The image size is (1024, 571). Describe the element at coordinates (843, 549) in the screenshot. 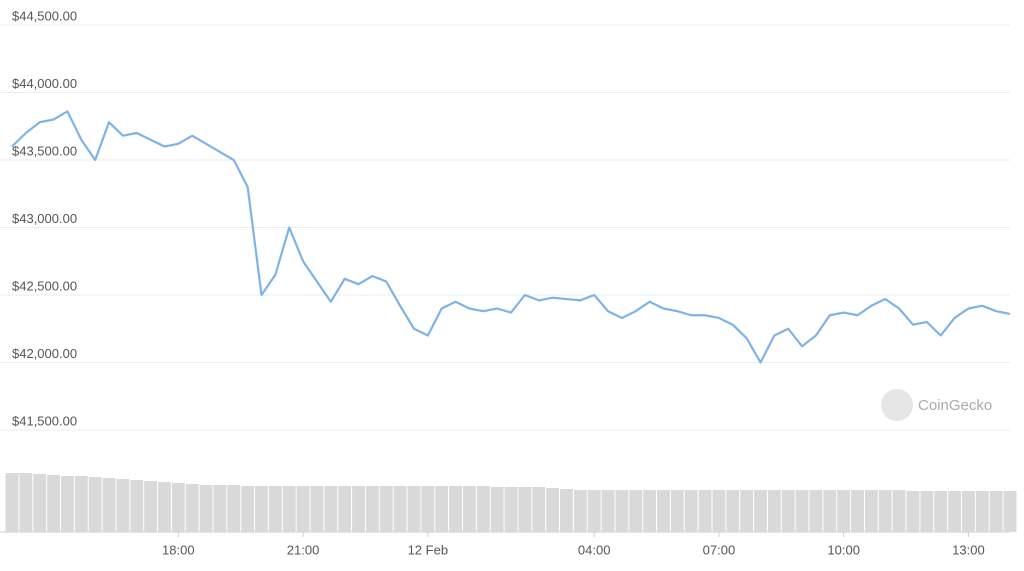

I see `x-tick-label: 10:00` at that location.